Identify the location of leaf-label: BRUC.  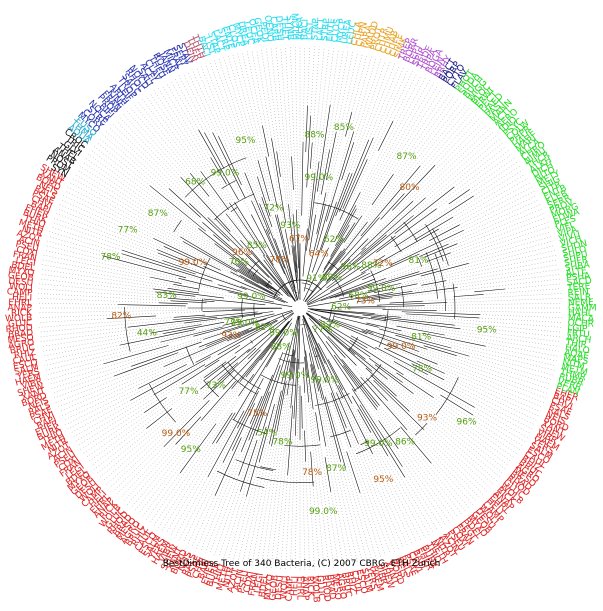
(346, 585).